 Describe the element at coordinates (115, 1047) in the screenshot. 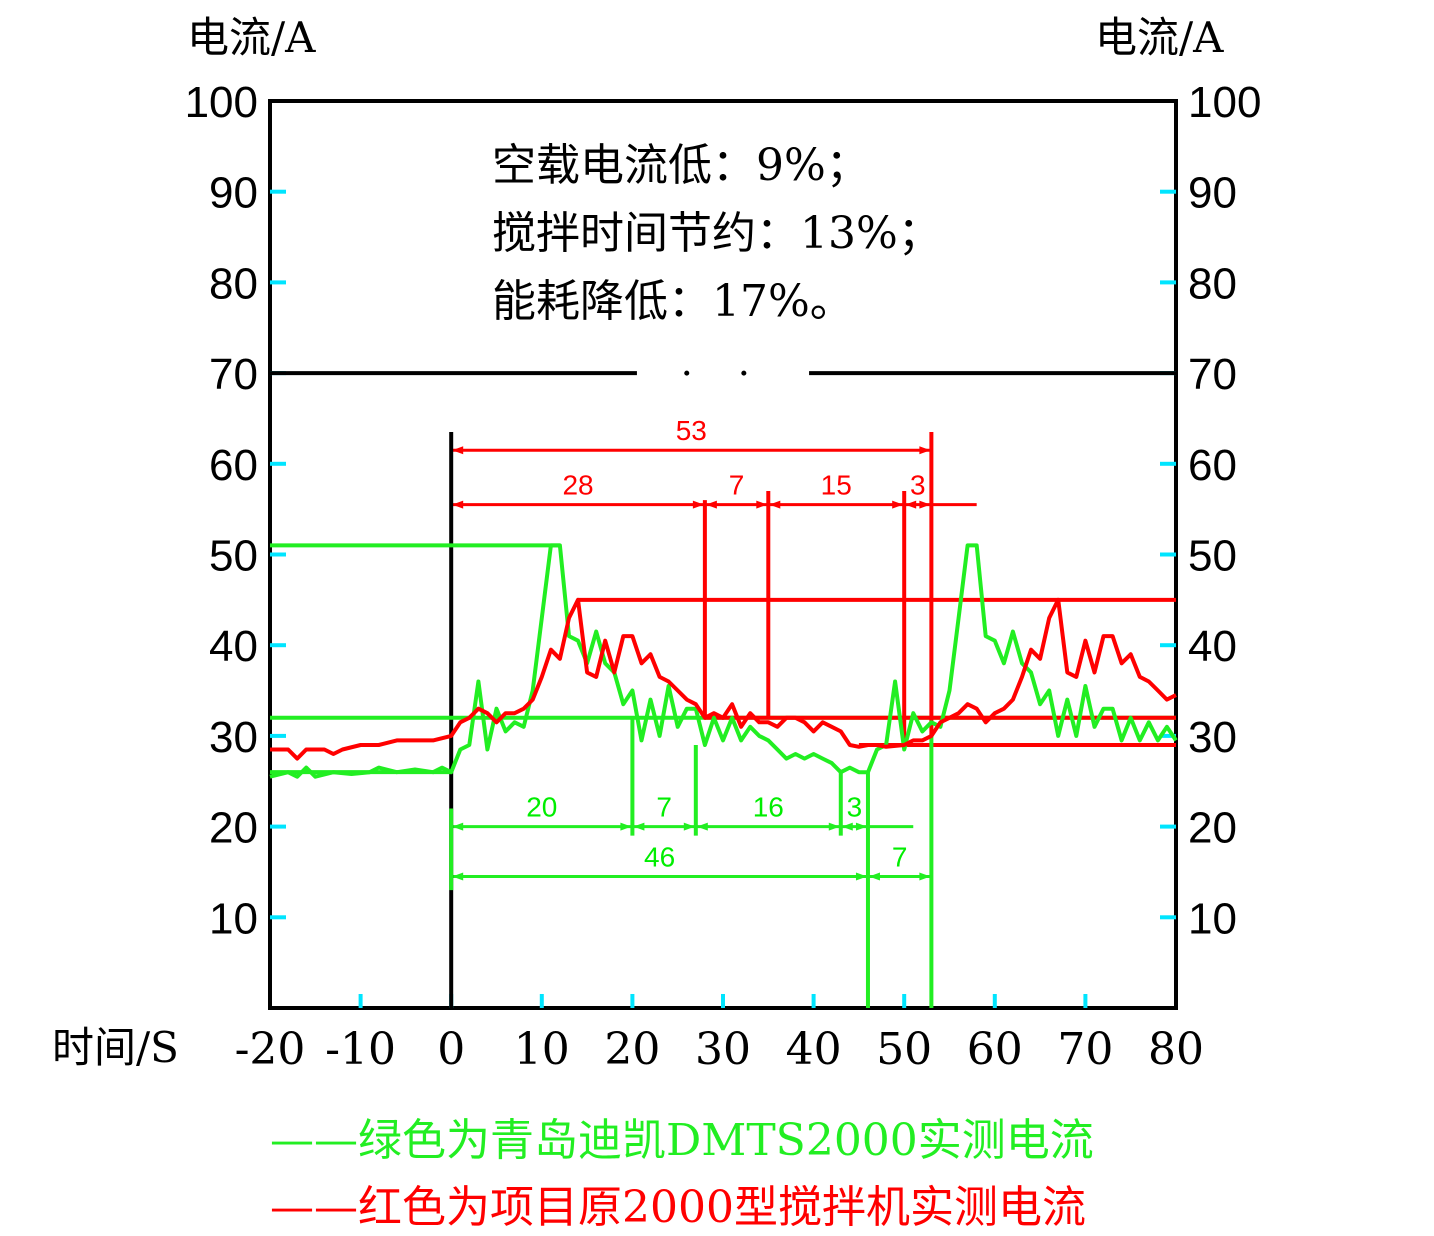

I see `x-axis-title: 时间/S` at that location.